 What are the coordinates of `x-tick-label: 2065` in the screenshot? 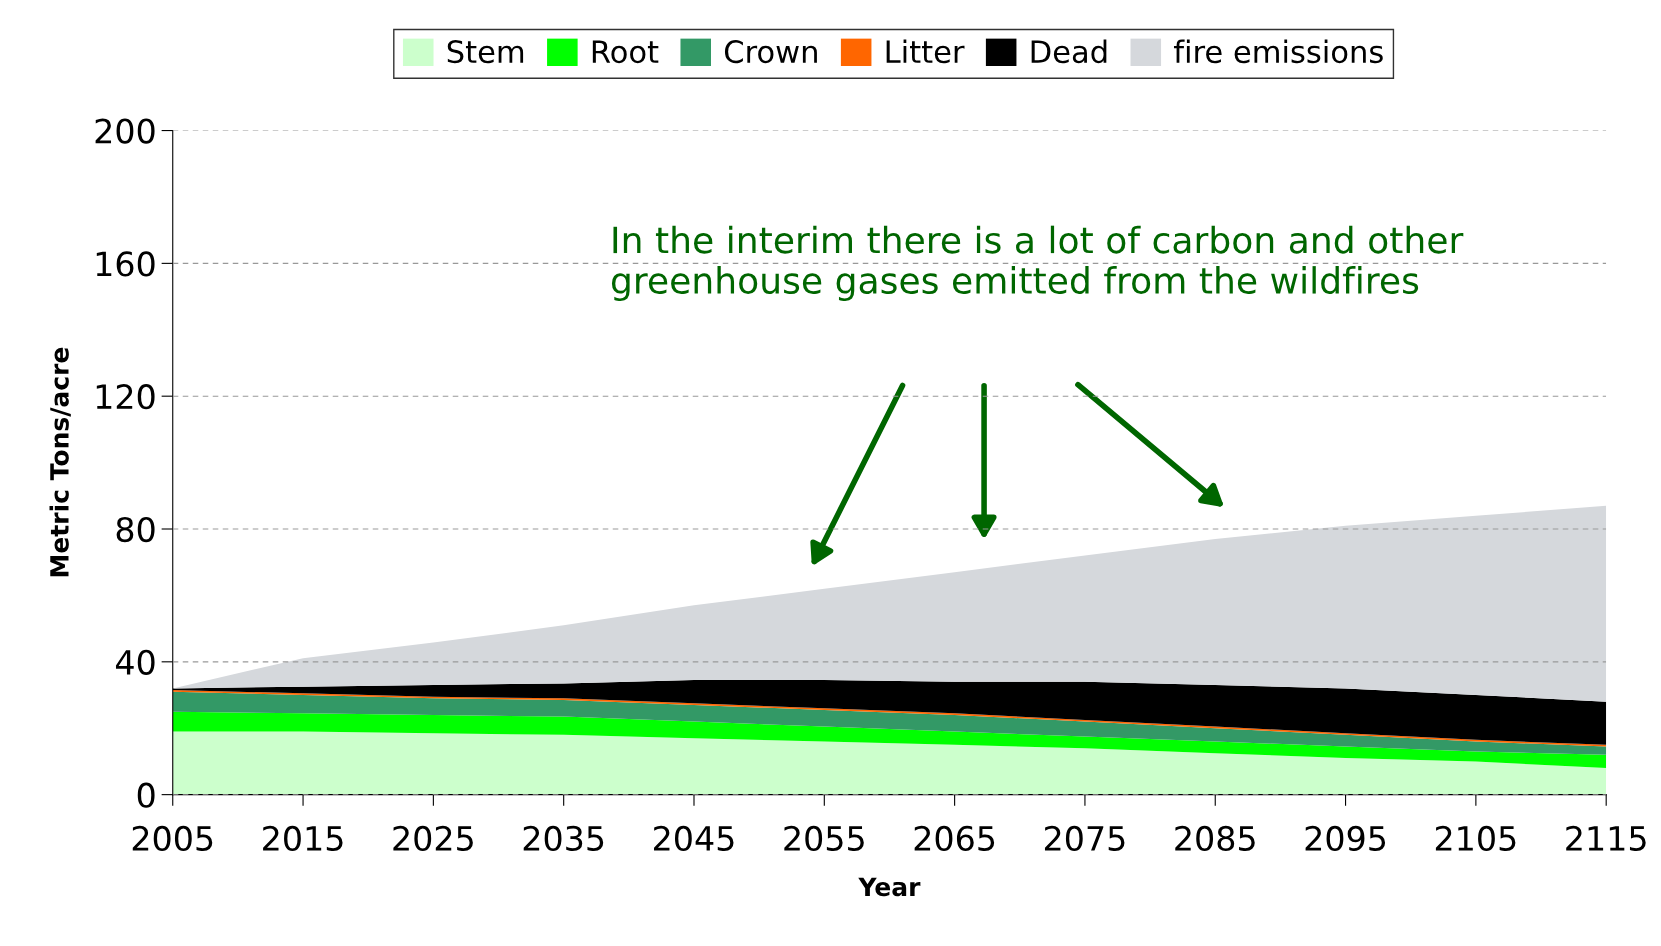 It's located at (954, 838).